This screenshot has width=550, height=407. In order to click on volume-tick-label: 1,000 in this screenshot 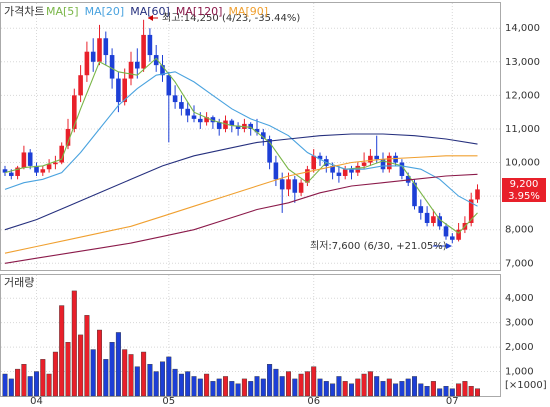, I will do `click(519, 372)`.